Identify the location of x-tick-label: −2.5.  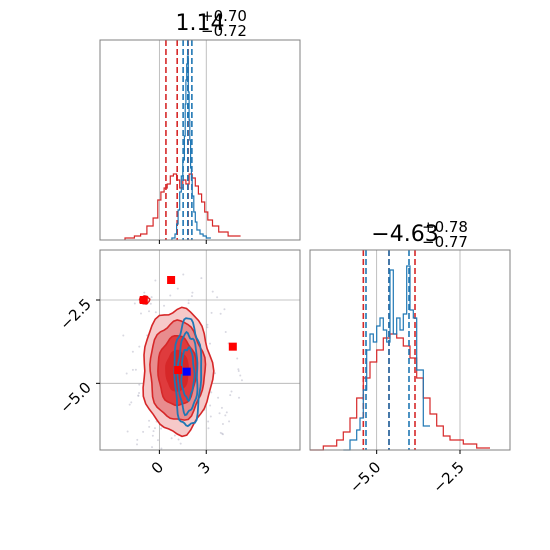
(448, 477).